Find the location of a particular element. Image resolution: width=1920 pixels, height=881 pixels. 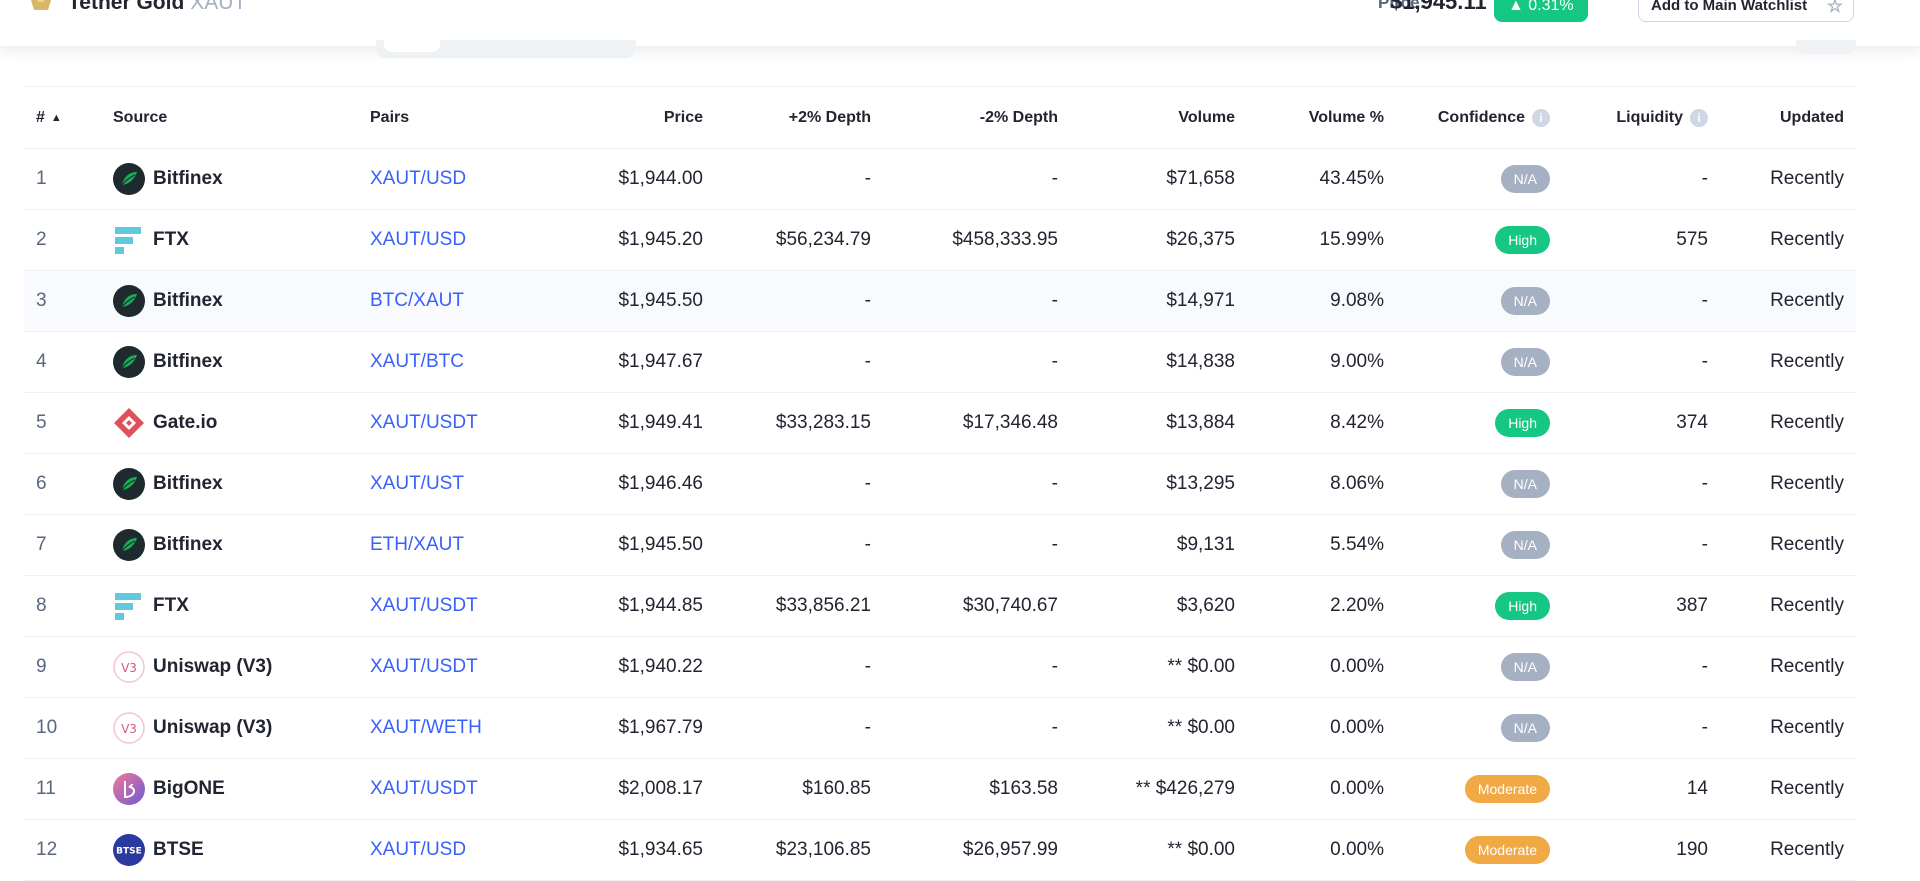

rank-column-header: # ▲ is located at coordinates (49, 117).